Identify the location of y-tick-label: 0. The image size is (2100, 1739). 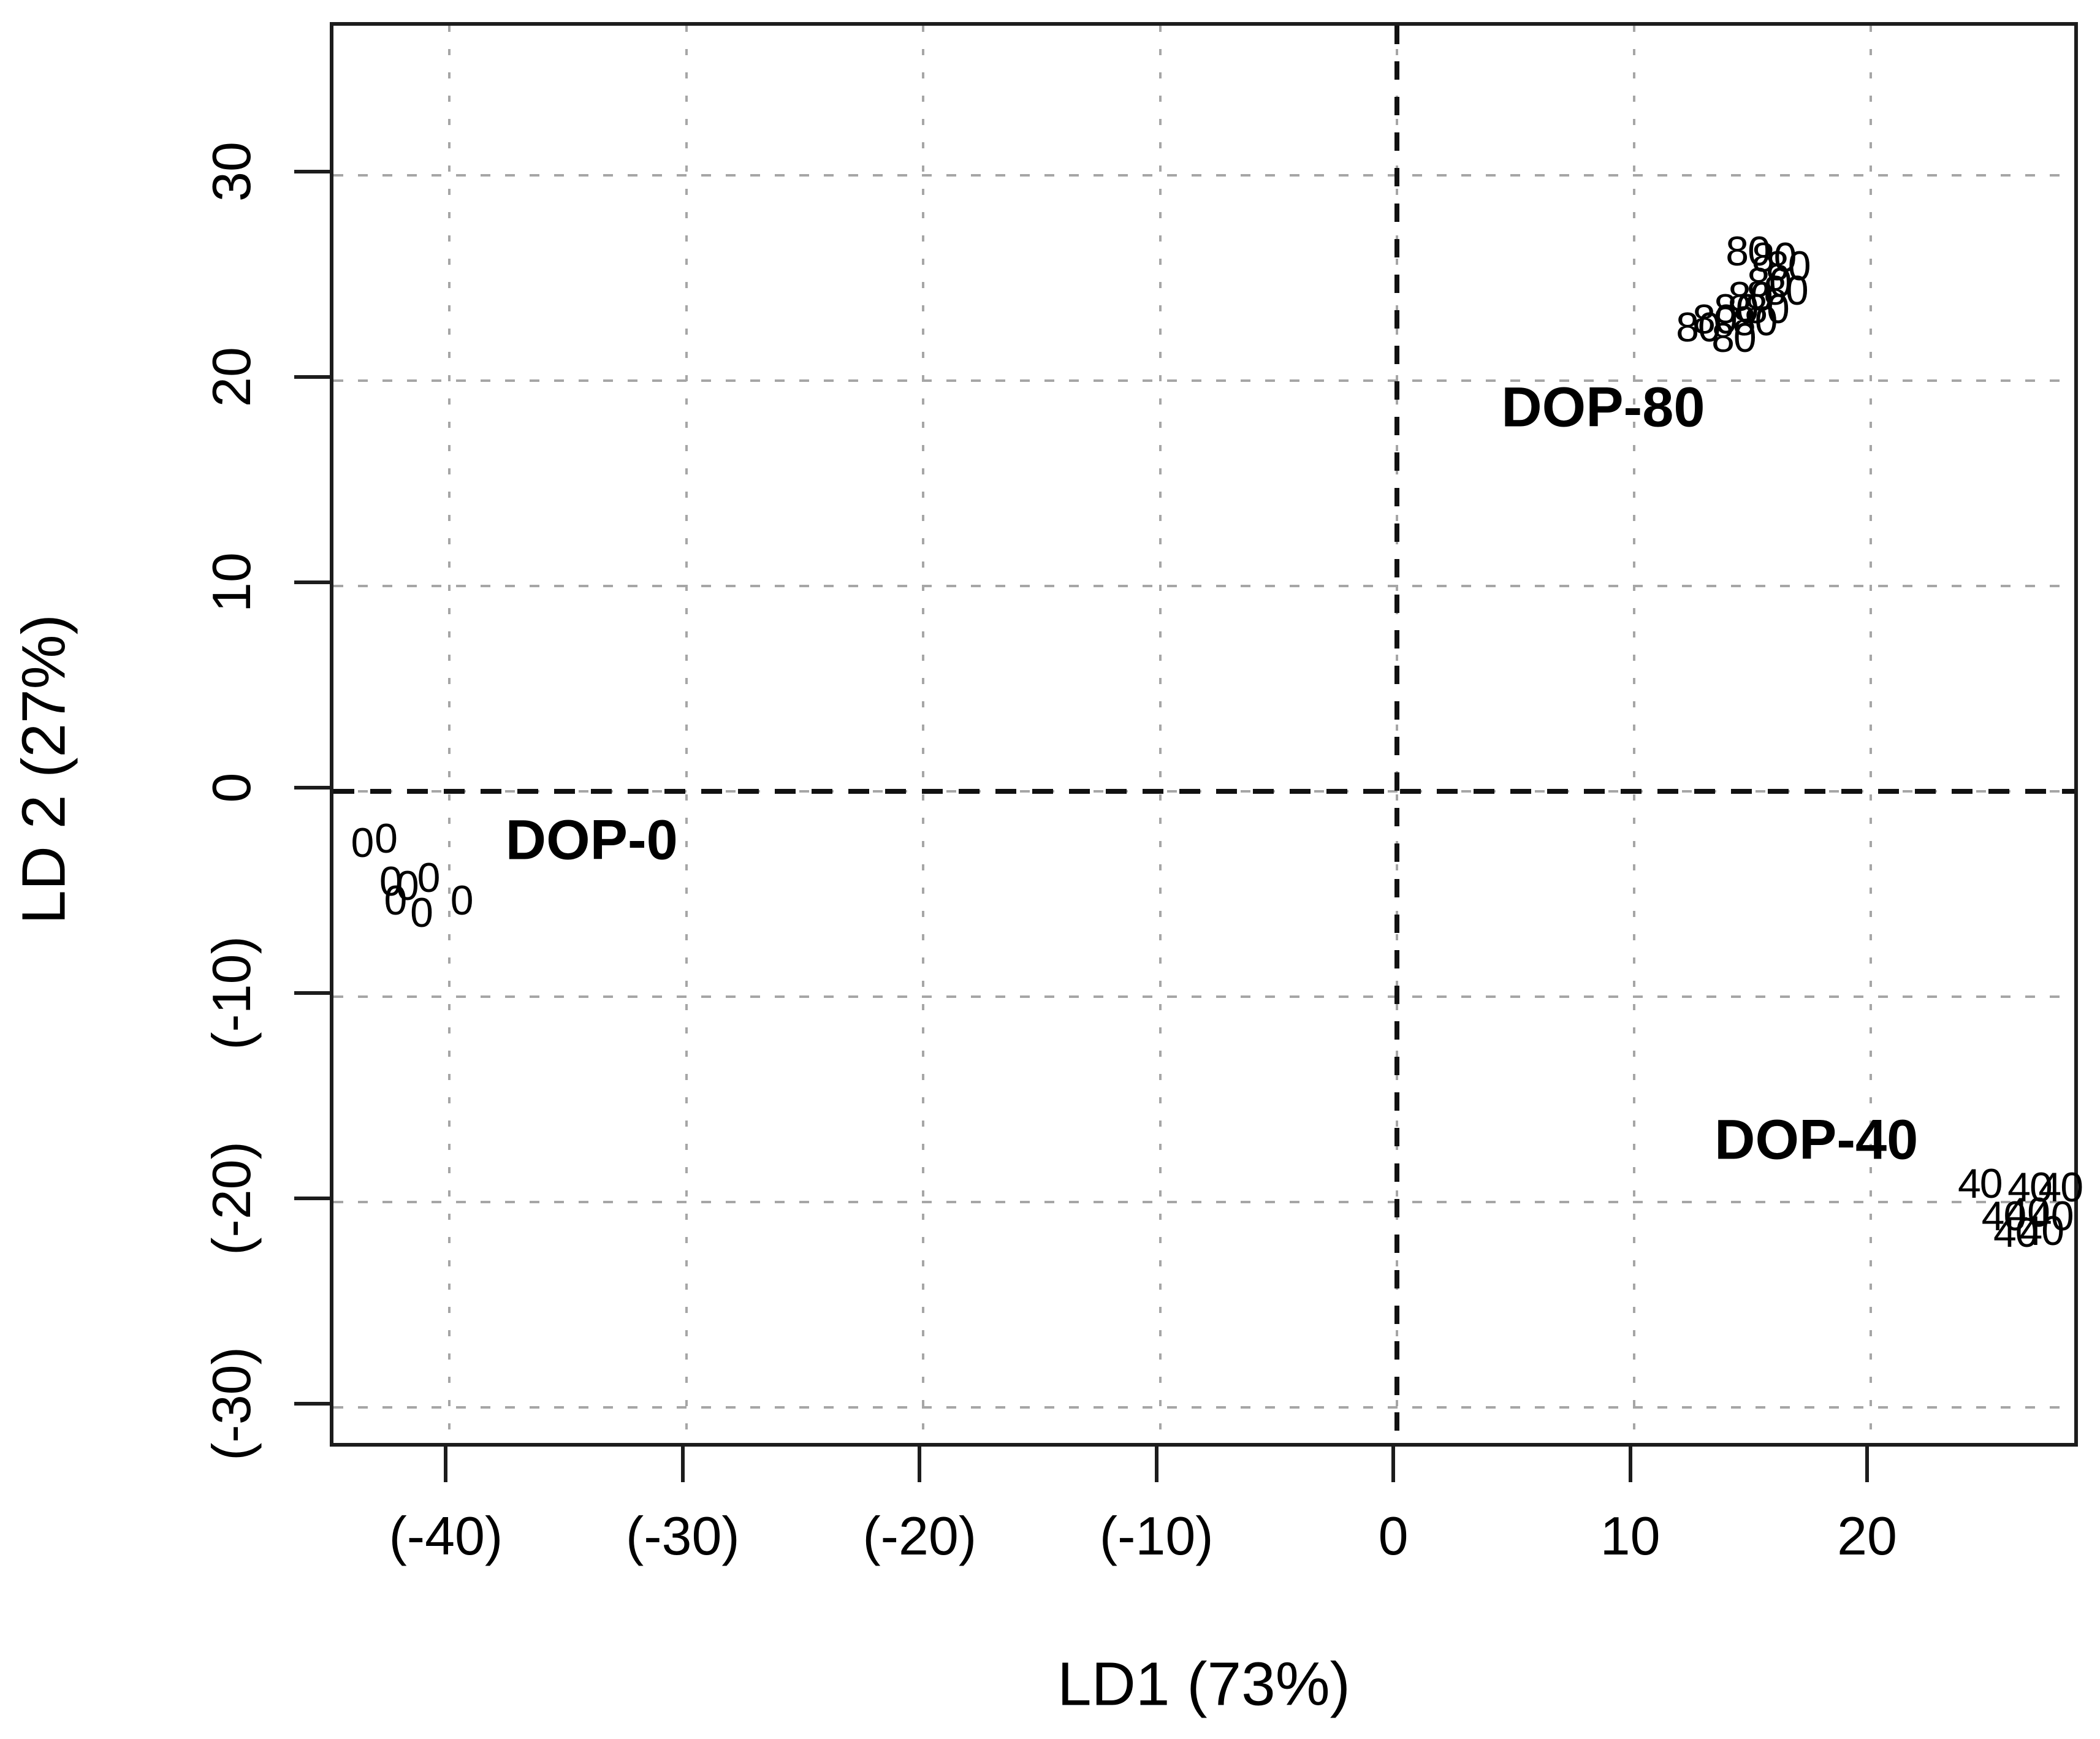
(231, 787).